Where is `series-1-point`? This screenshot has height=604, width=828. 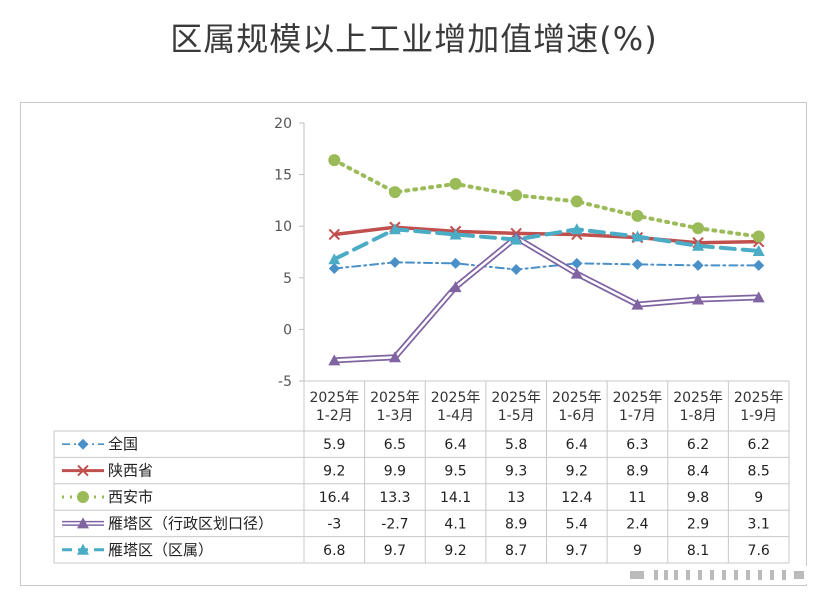 series-1-point is located at coordinates (334, 234).